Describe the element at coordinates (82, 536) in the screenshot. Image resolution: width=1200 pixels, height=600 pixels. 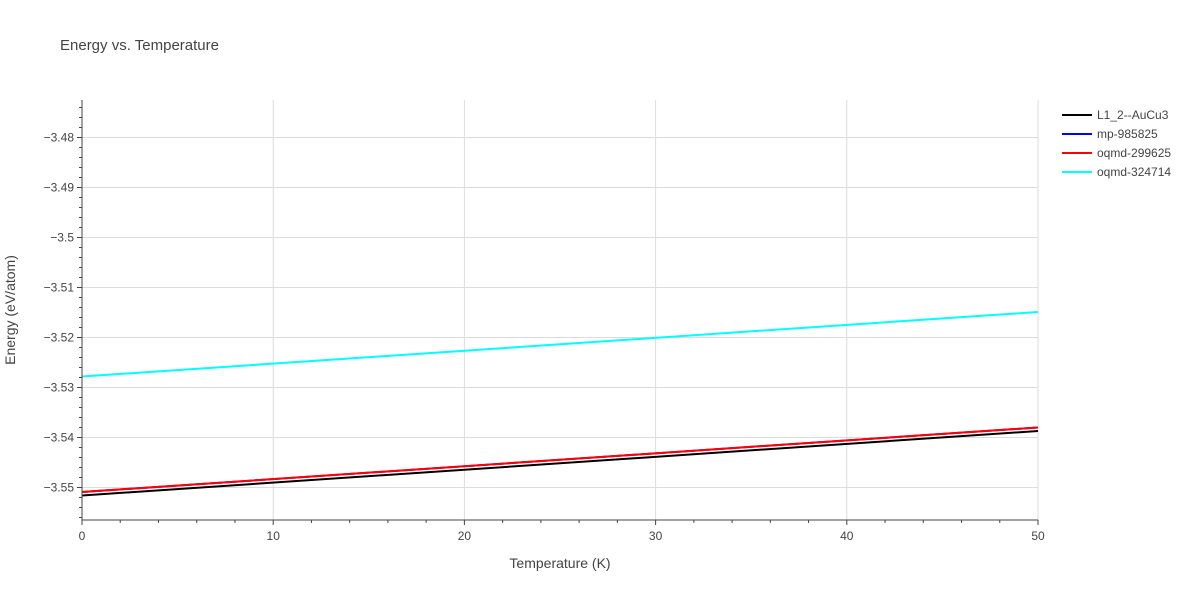
I see `x-tick-label: 0` at that location.